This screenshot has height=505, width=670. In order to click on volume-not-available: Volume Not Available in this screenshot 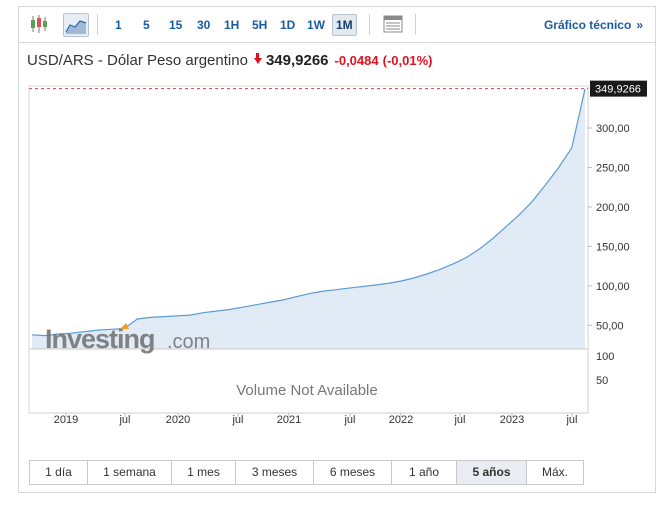, I will do `click(306, 390)`.